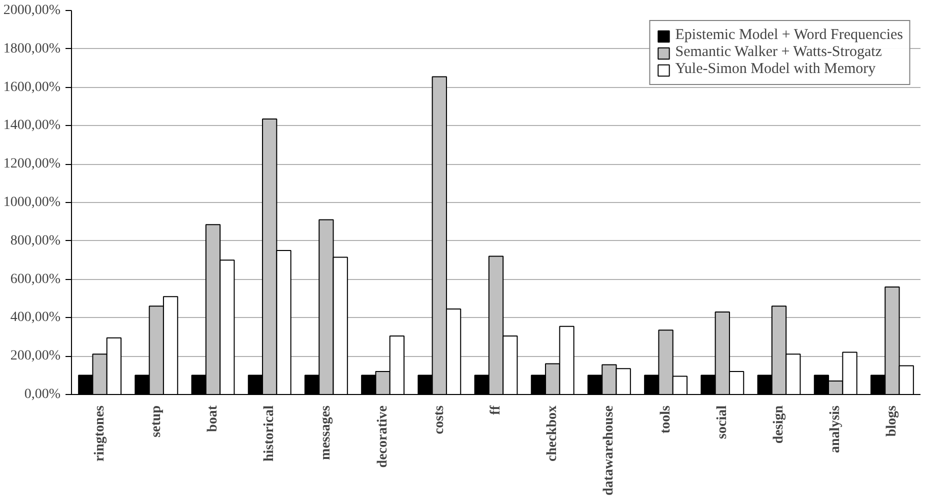 The width and height of the screenshot is (930, 498). I want to click on x-tick-label: checkbox, so click(552, 434).